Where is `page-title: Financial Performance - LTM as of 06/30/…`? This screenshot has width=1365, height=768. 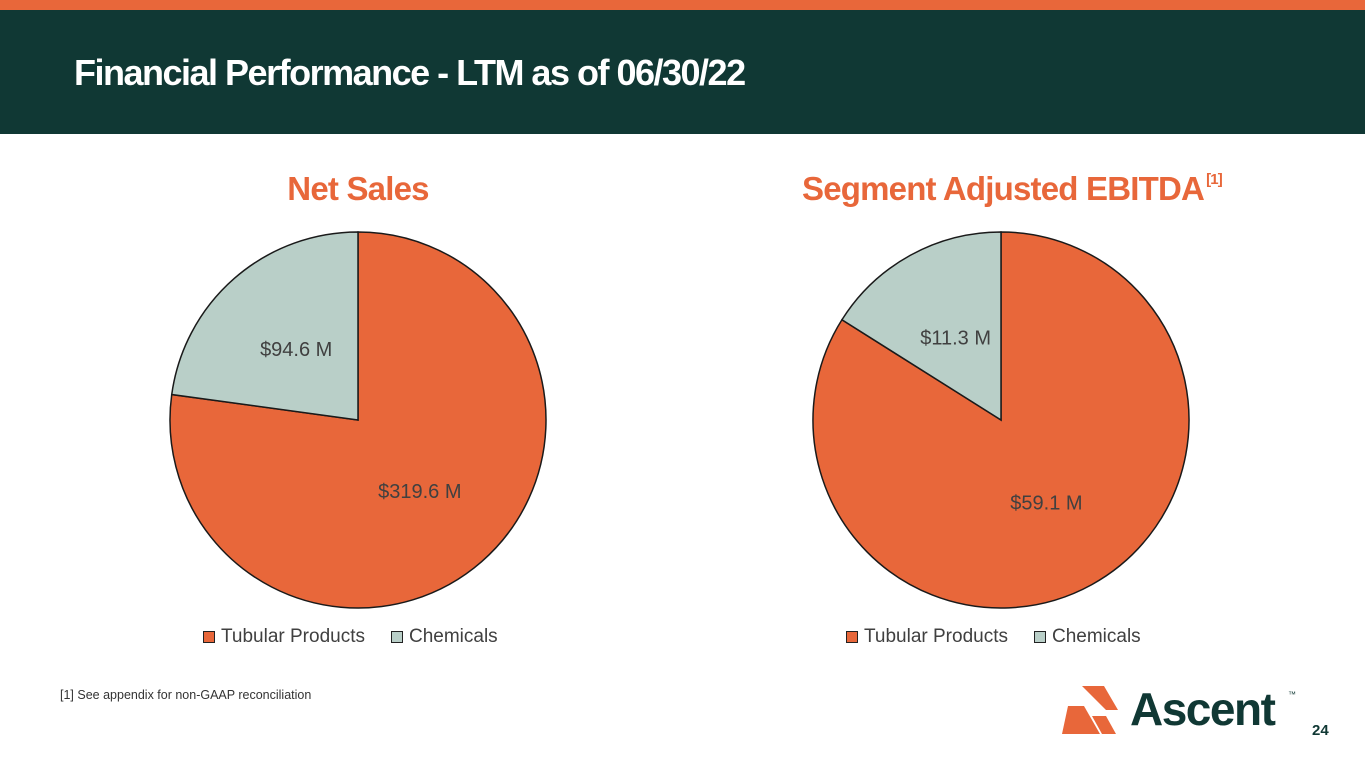 page-title: Financial Performance - LTM as of 06/30/… is located at coordinates (410, 72).